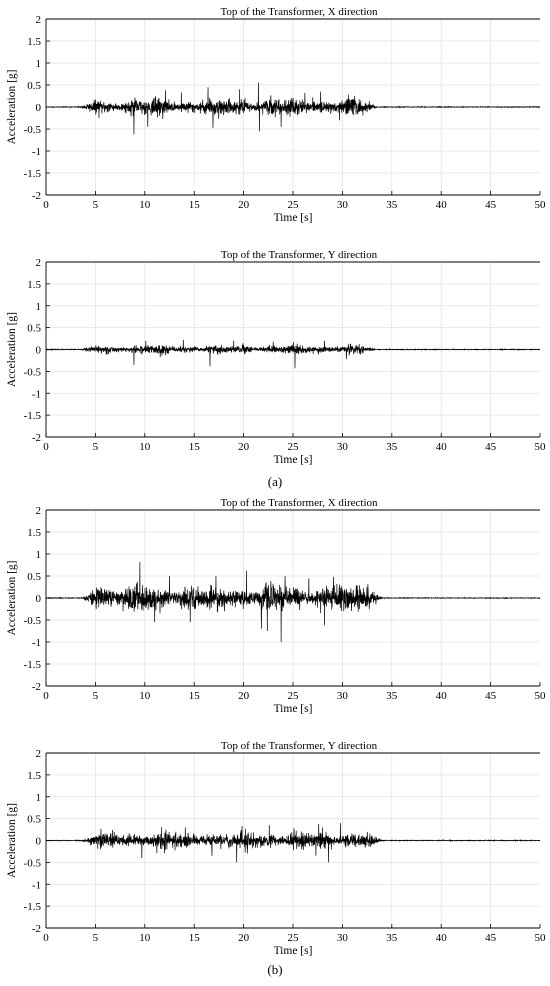 The image size is (550, 986). I want to click on caption-a: (a), so click(275, 481).